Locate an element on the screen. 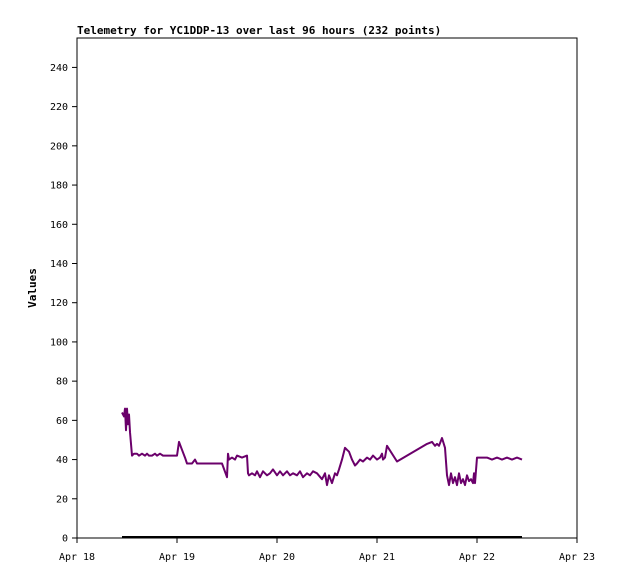 This screenshot has height=579, width=618. y-tick-label: 40 is located at coordinates (62, 460).